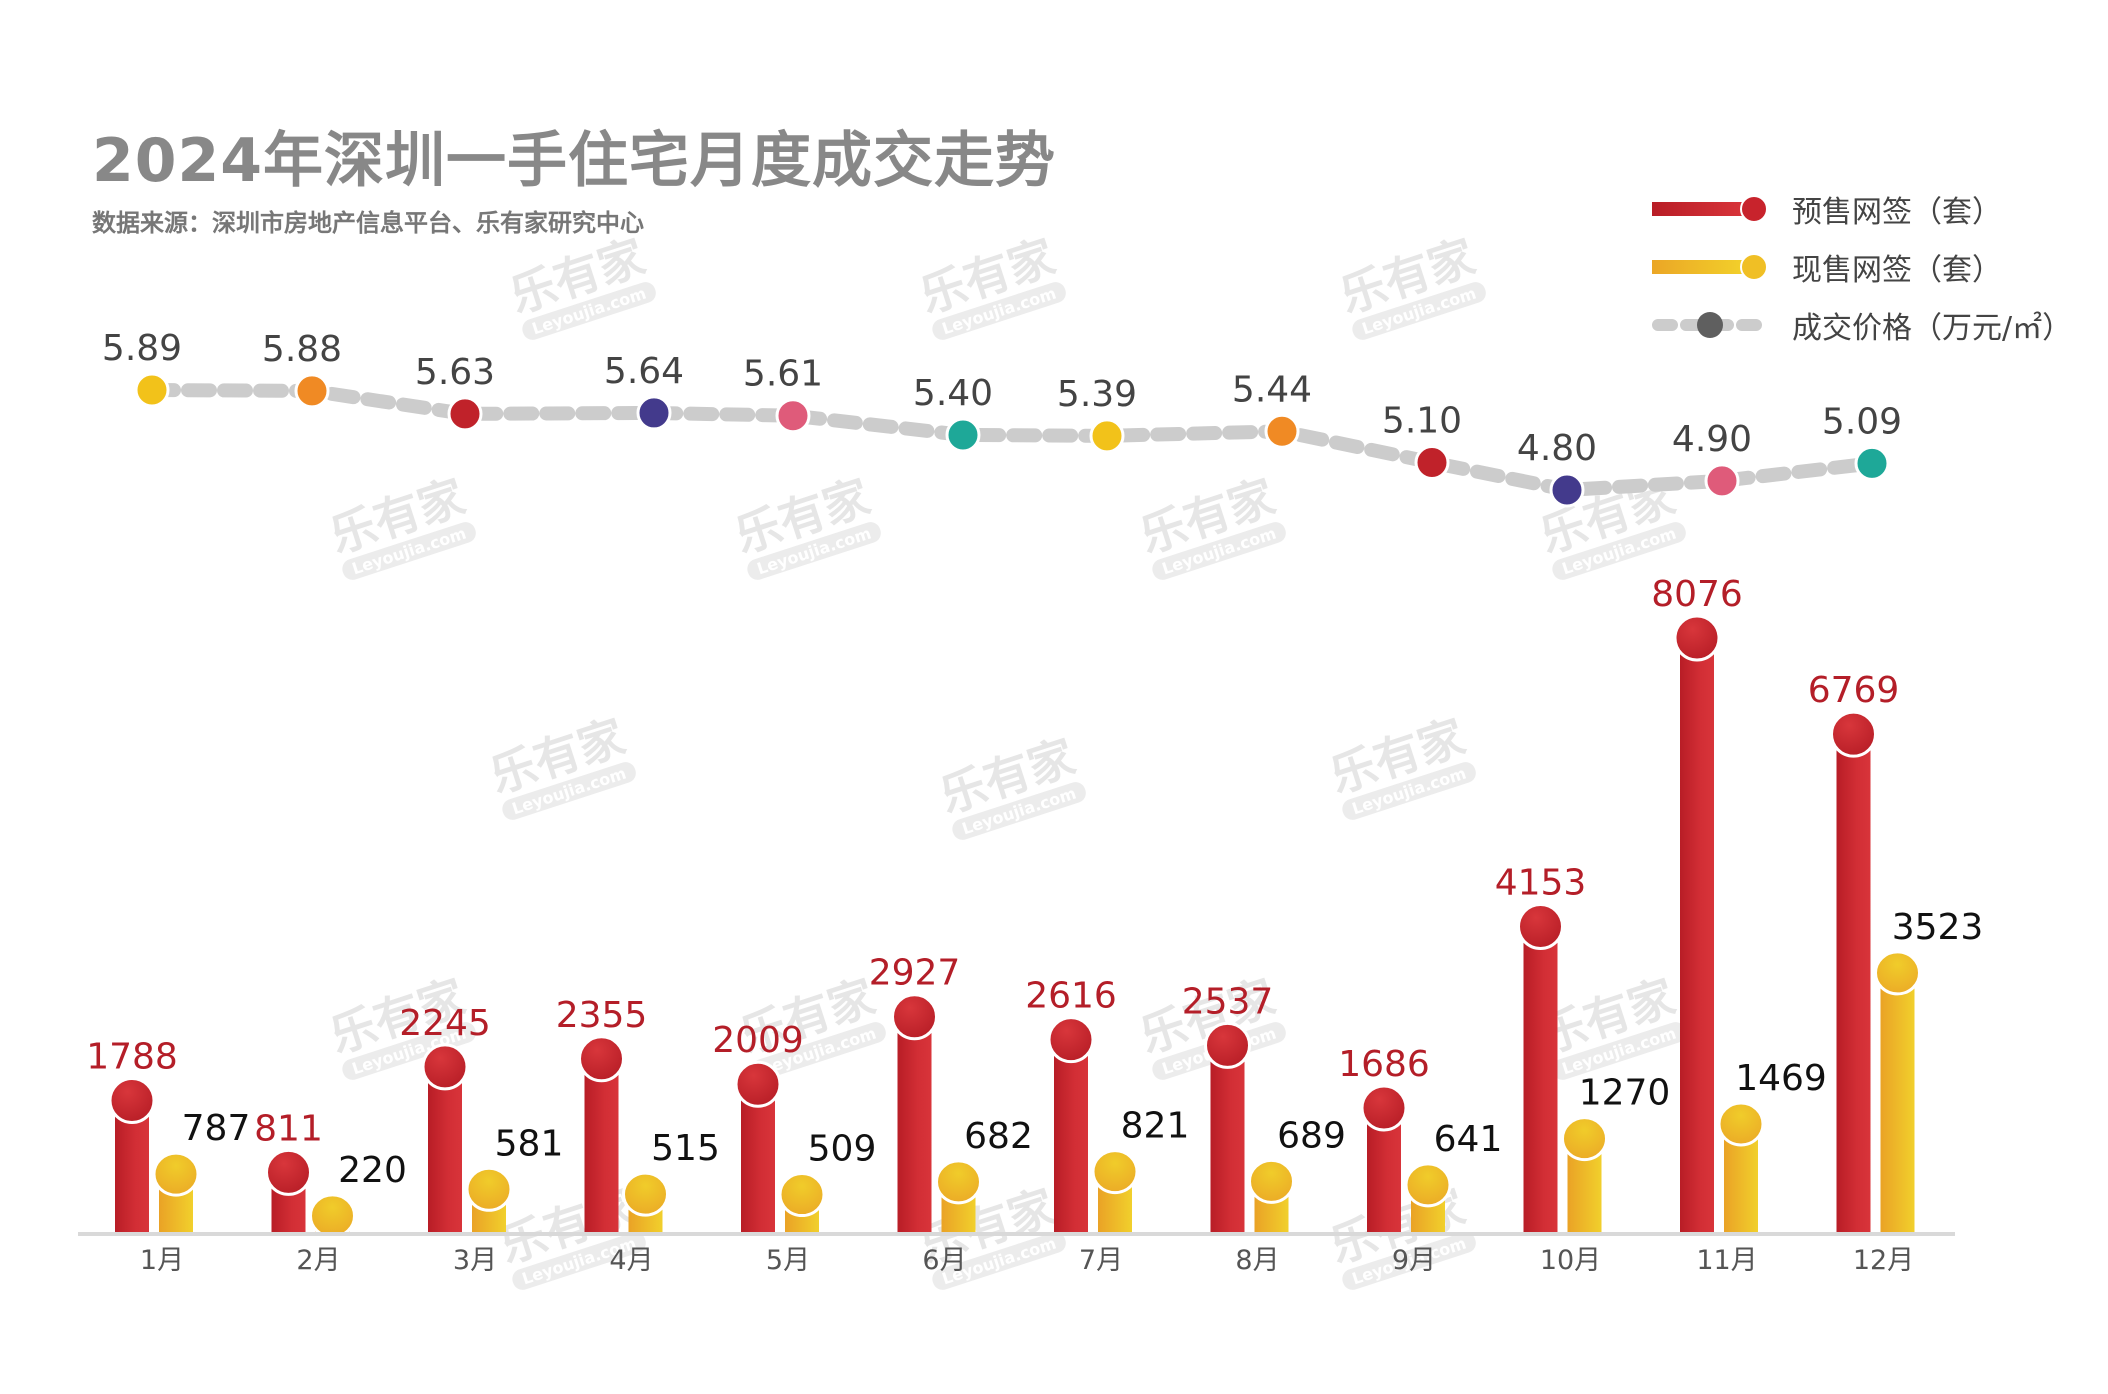  Describe the element at coordinates (1101, 1260) in the screenshot. I see `x-tick-label: 7月` at that location.